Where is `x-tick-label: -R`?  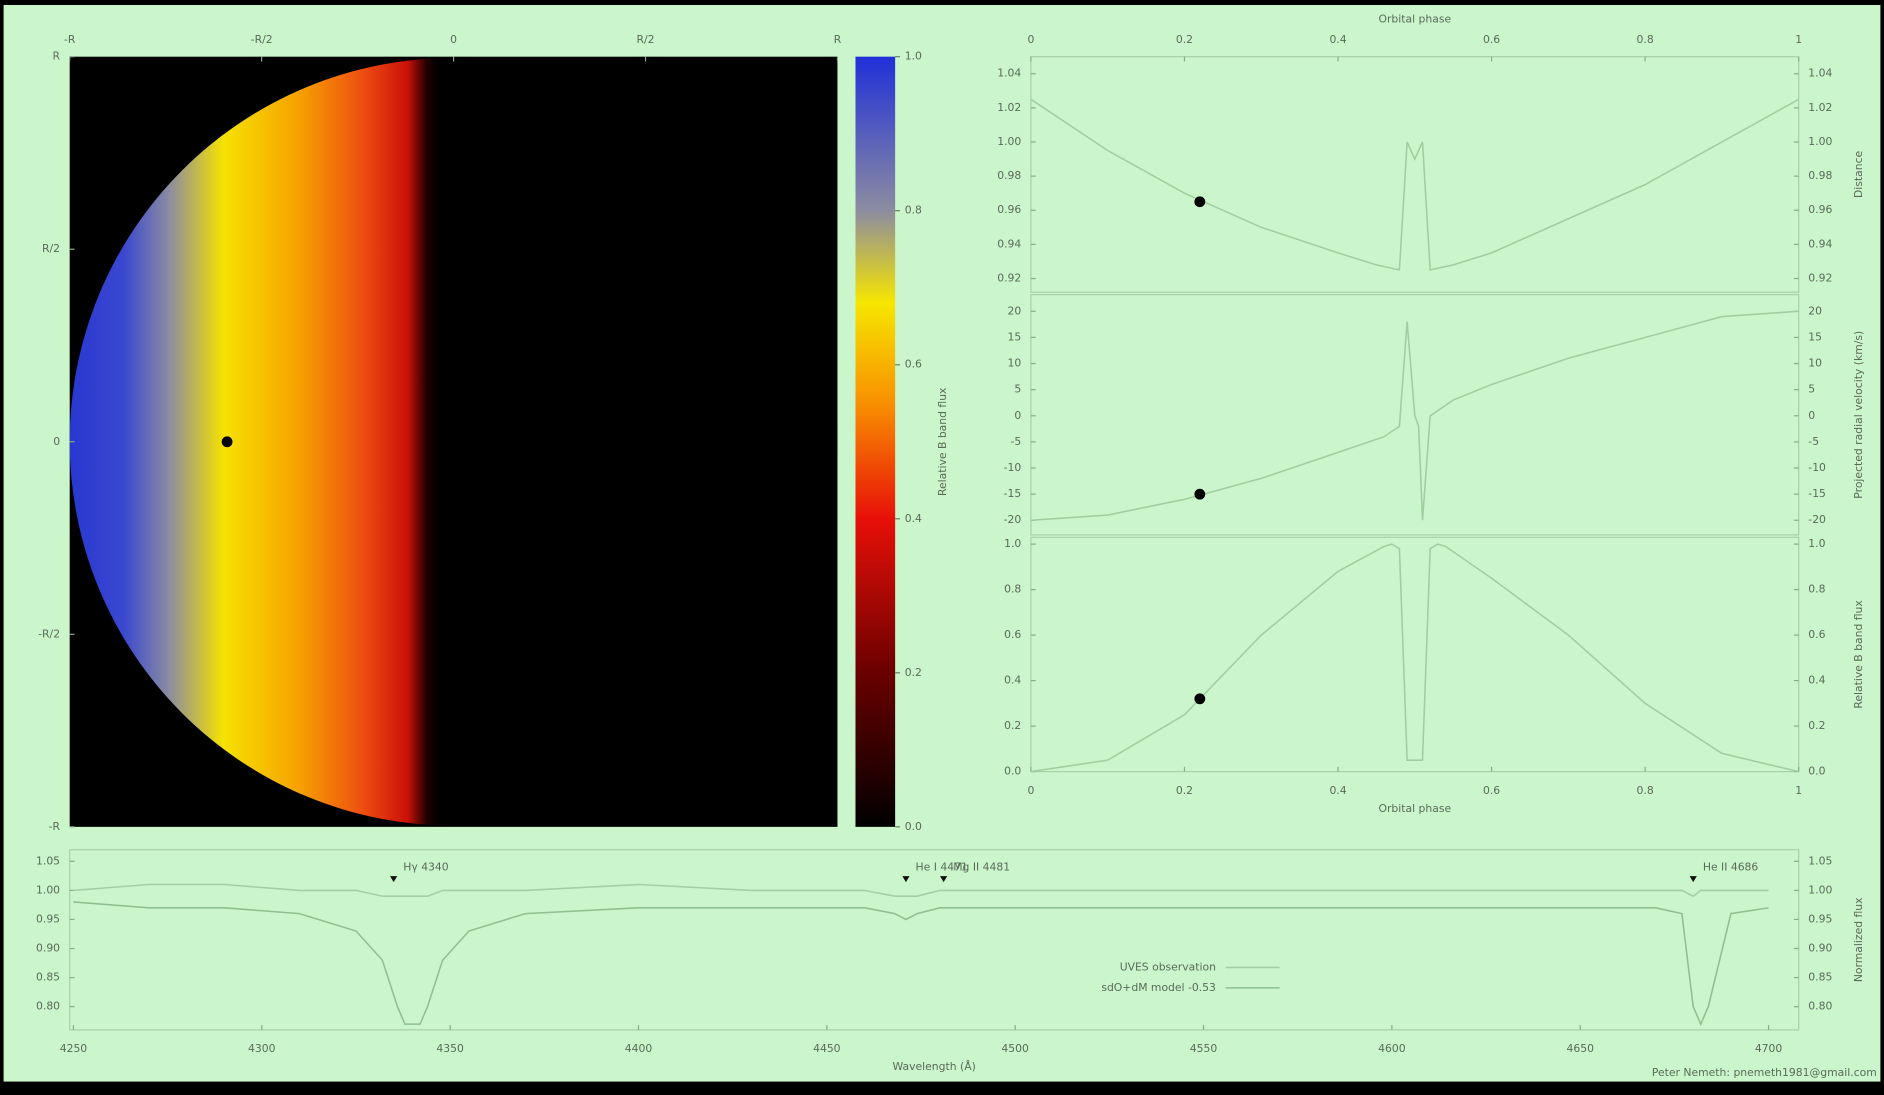 x-tick-label: -R is located at coordinates (70, 39).